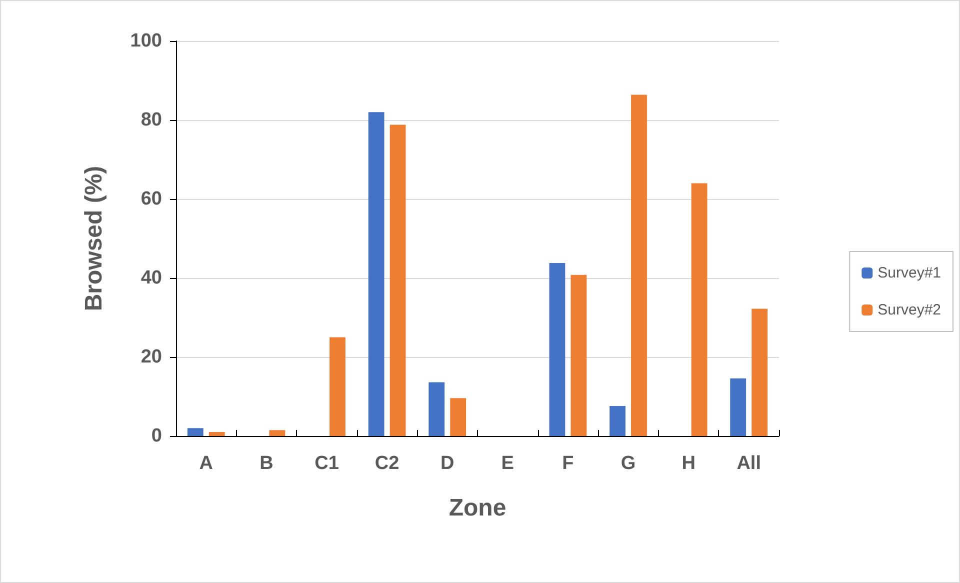 Image resolution: width=960 pixels, height=583 pixels. I want to click on x-tick-label: All, so click(748, 463).